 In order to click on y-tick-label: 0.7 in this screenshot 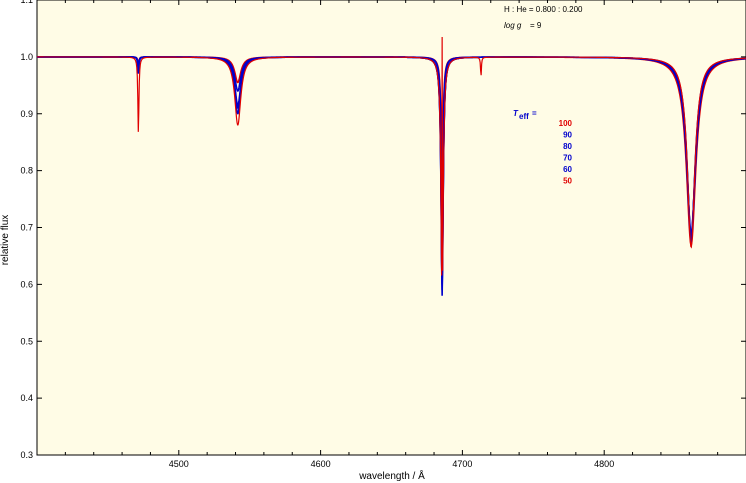, I will do `click(26, 228)`.